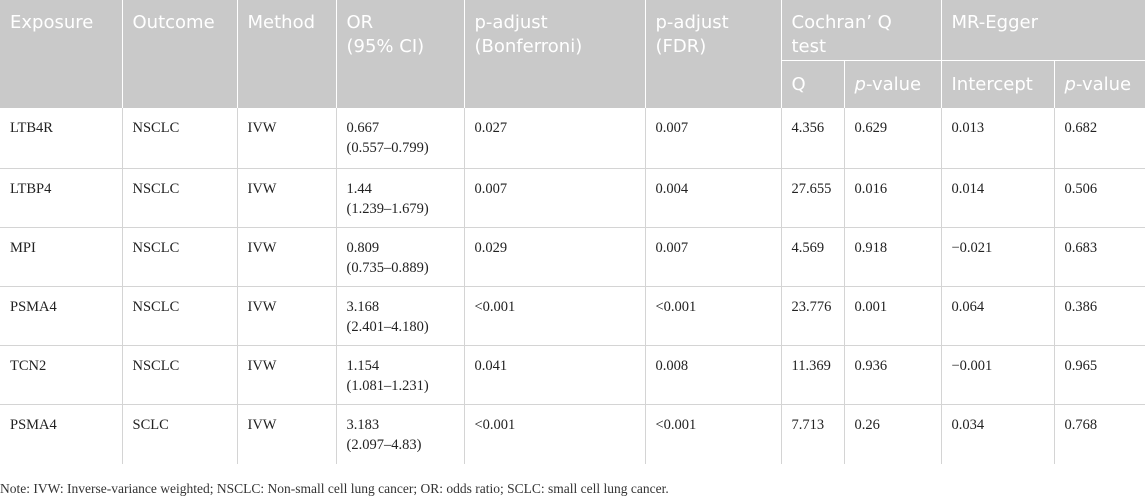 This screenshot has width=1145, height=498. Describe the element at coordinates (555, 198) in the screenshot. I see `cell-p-bonferroni: 0.007` at that location.